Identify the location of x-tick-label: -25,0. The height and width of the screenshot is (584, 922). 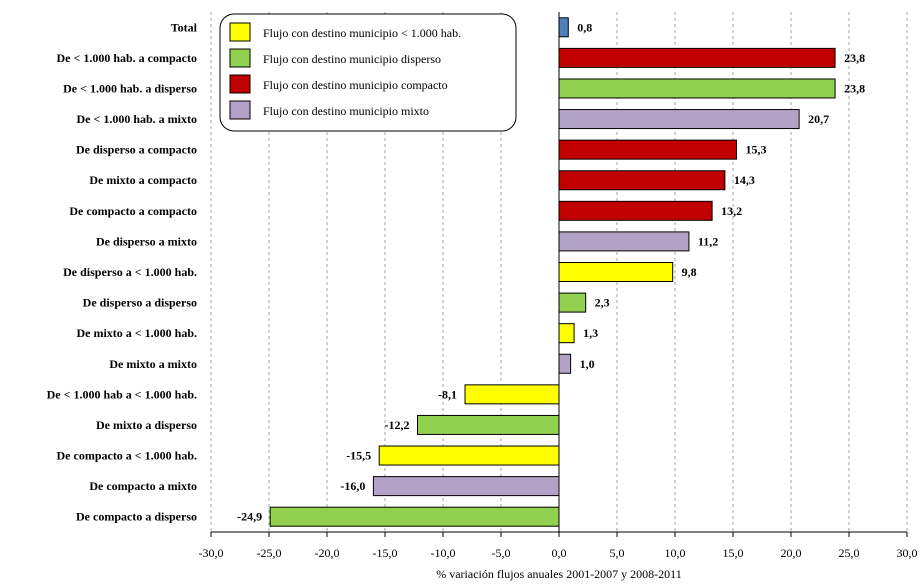
(269, 553).